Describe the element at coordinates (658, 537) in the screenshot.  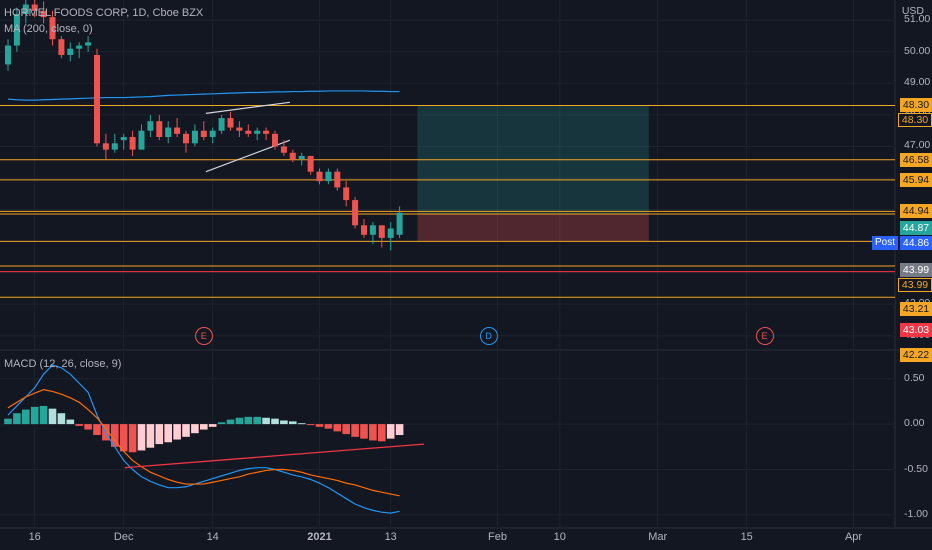
I see `time-tick-label: Mar` at that location.